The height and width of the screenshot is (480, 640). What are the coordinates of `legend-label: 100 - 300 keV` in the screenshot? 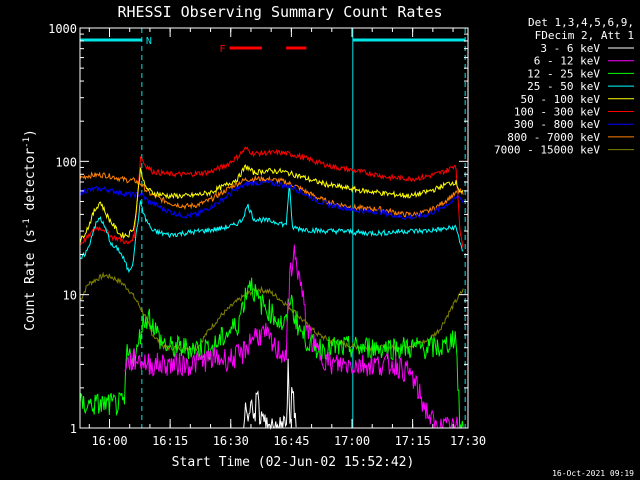 It's located at (557, 112).